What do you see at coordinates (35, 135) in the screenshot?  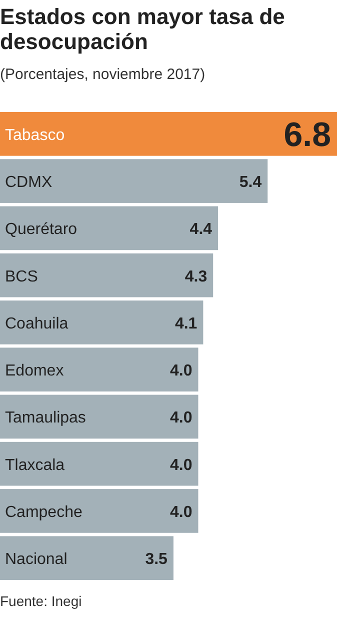 I see `y-tick-label: Tabasco` at bounding box center [35, 135].